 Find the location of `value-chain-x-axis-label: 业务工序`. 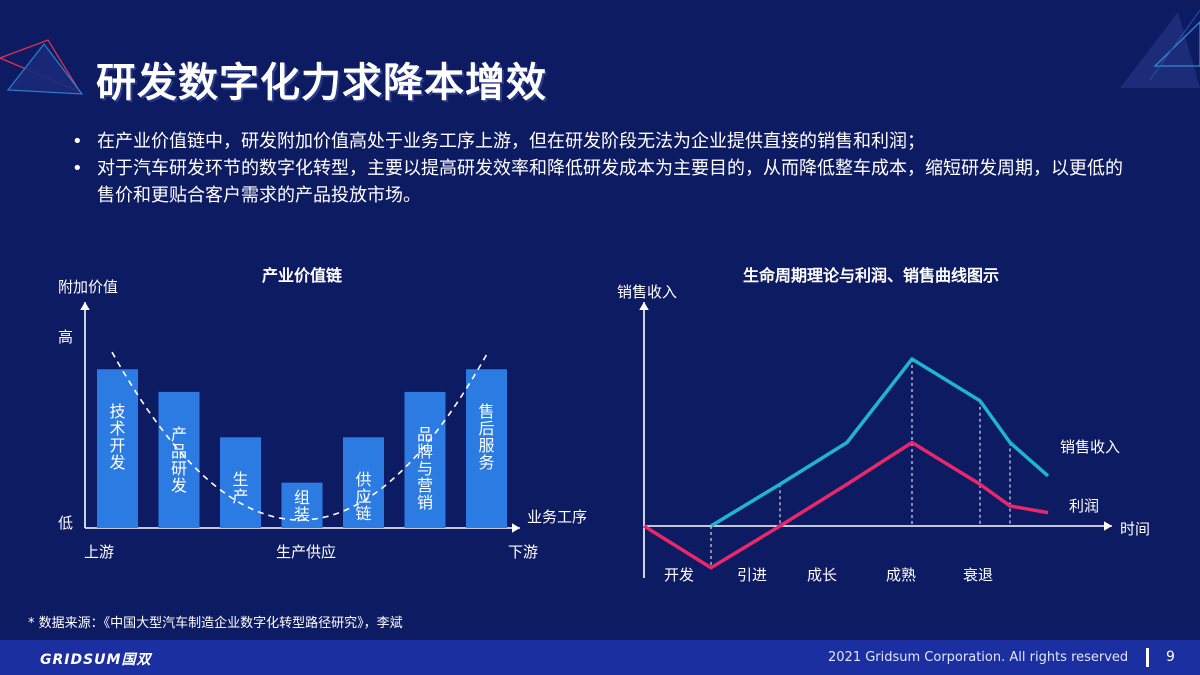

value-chain-x-axis-label: 业务工序 is located at coordinates (557, 517).